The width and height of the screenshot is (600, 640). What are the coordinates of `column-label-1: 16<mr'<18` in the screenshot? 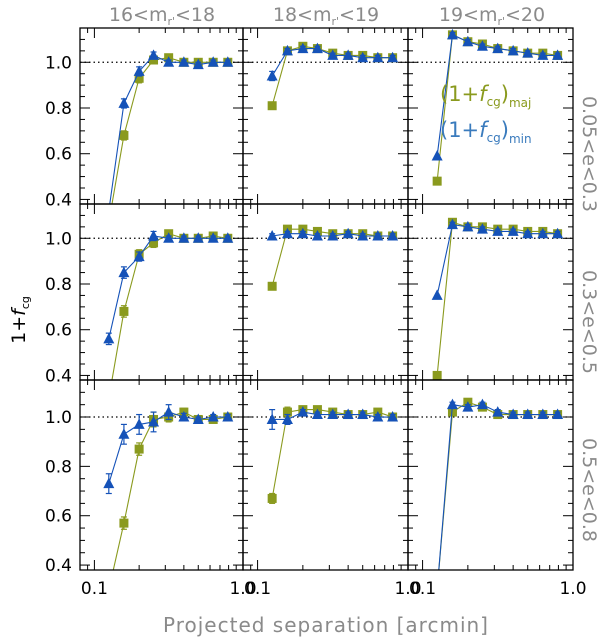 It's located at (162, 16).